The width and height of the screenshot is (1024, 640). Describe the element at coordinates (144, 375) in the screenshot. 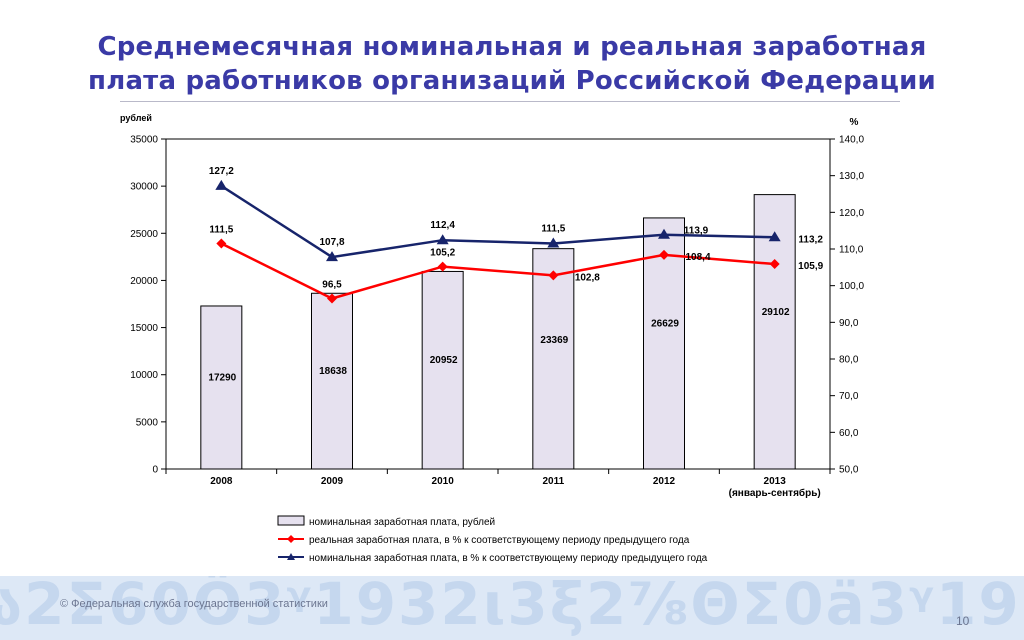

I see `y-left-tick-label: 10000` at that location.